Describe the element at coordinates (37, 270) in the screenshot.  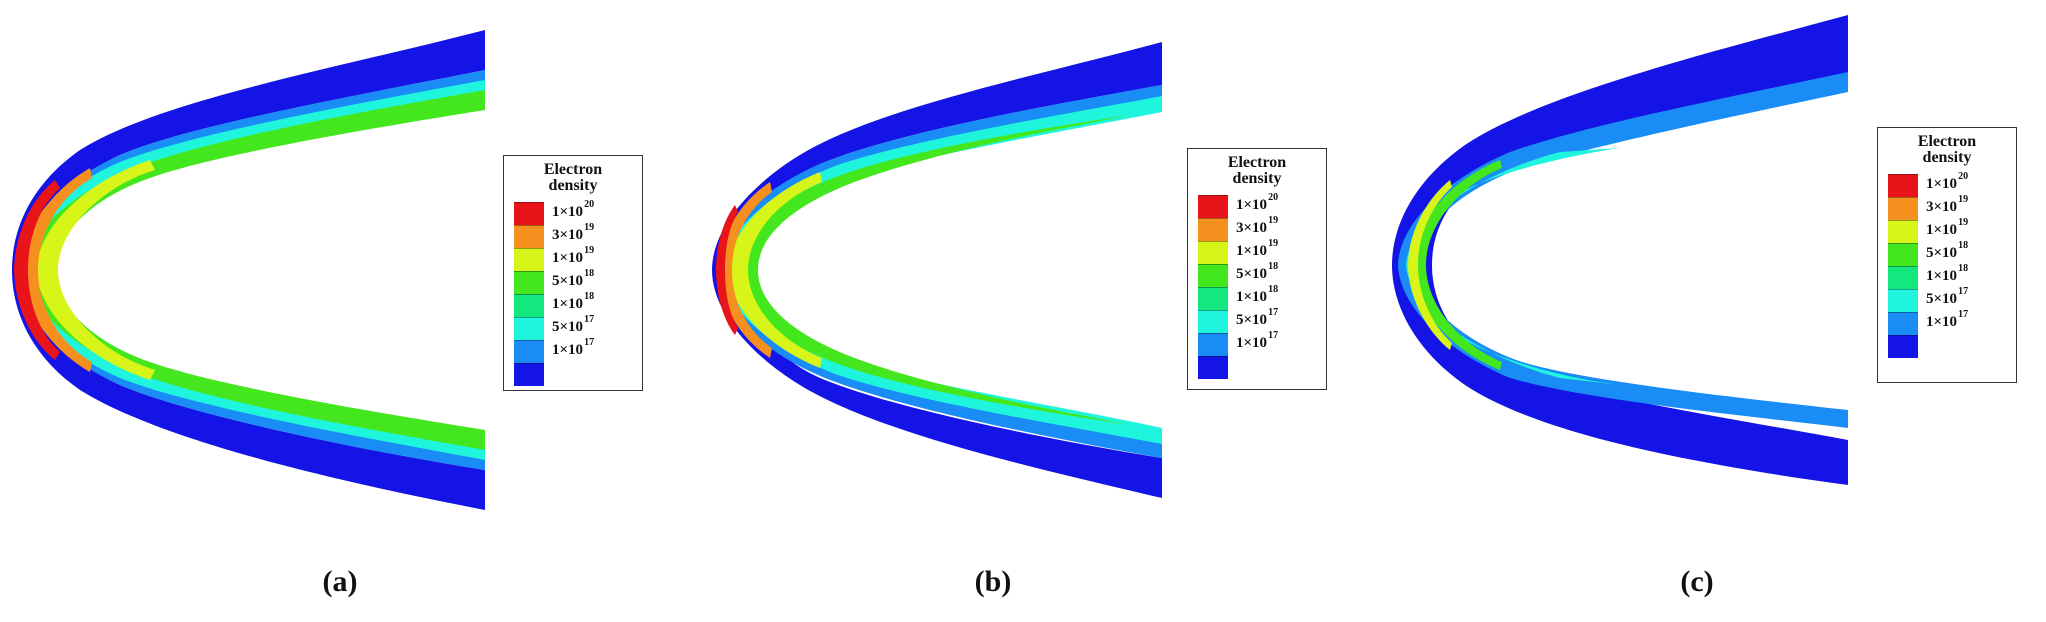
I see `contour-band-a-red` at that location.